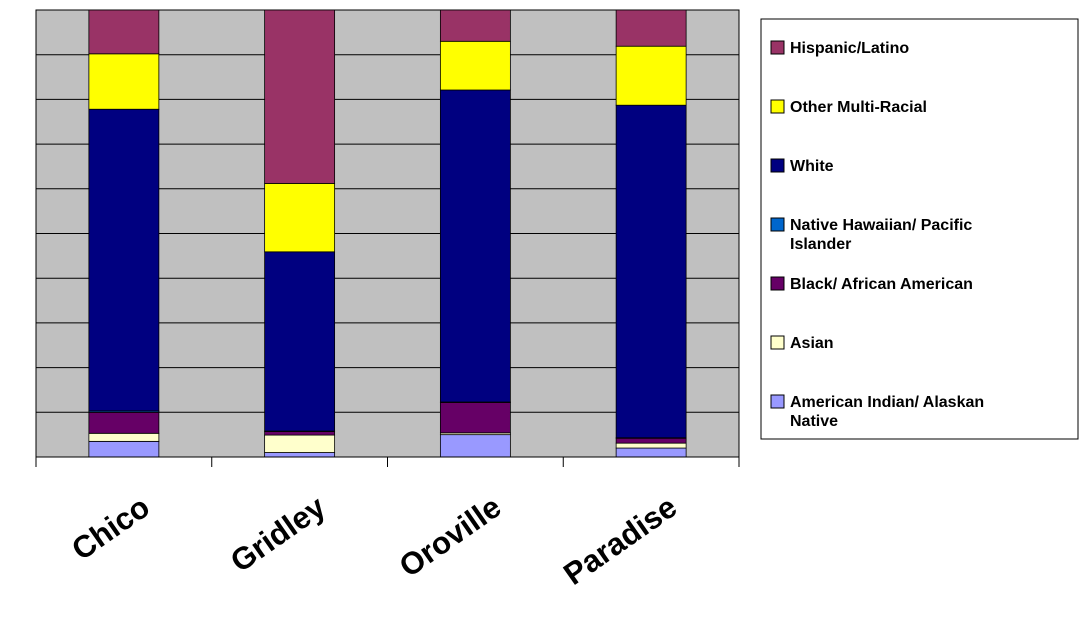  I want to click on legend-swatch-other-multi-racial, so click(777, 106).